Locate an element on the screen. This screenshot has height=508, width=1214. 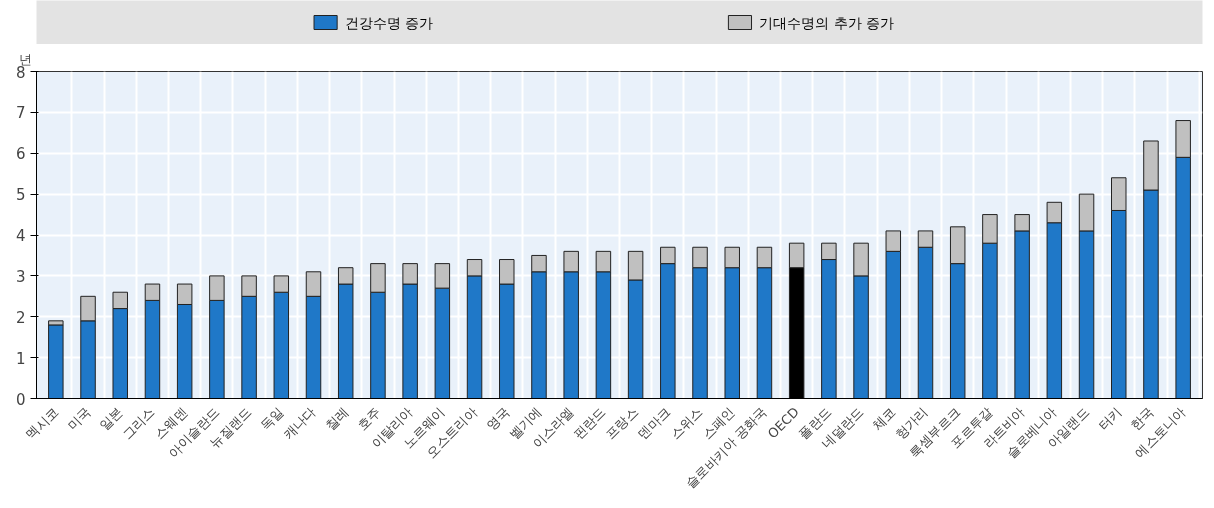
legend-label: 기대수명의 추가 증가 is located at coordinates (827, 22).